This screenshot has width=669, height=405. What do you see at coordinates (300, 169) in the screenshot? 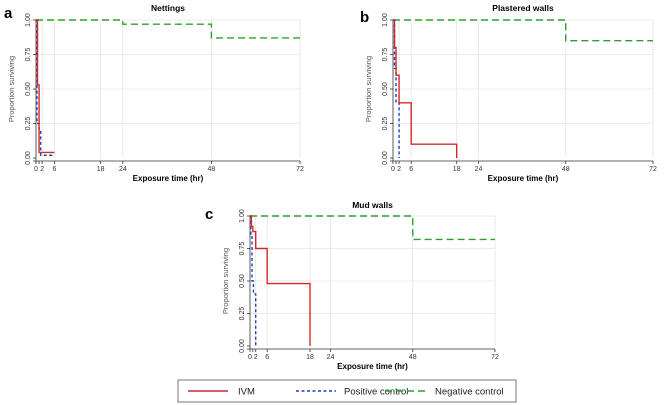
I see `panel-a-x-tick-label-72: 72` at bounding box center [300, 169].